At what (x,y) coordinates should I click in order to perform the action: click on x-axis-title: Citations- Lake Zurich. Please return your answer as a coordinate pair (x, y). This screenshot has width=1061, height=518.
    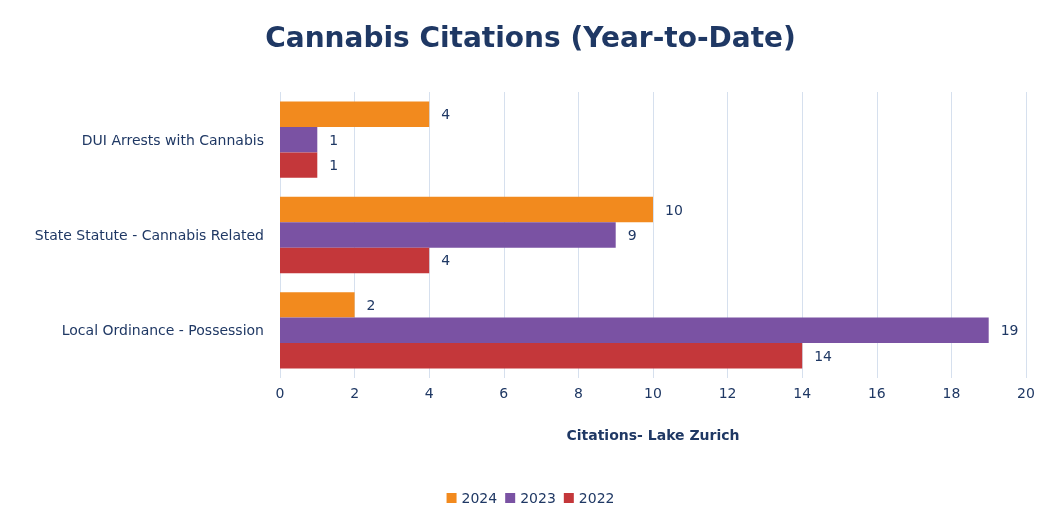
    Looking at the image, I should click on (653, 435).